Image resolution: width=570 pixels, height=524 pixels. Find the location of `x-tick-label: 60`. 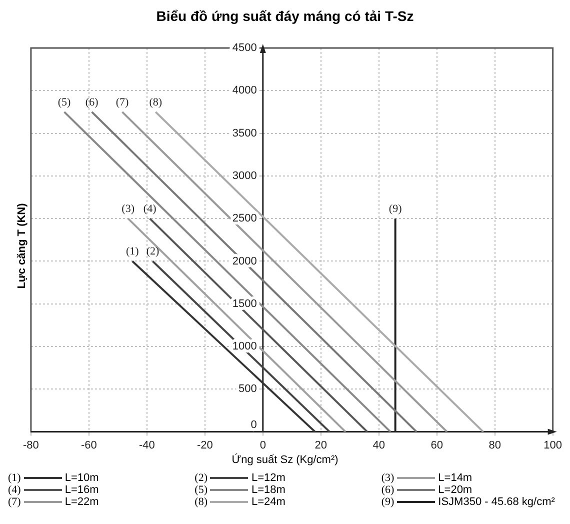

x-tick-label: 60 is located at coordinates (436, 445).